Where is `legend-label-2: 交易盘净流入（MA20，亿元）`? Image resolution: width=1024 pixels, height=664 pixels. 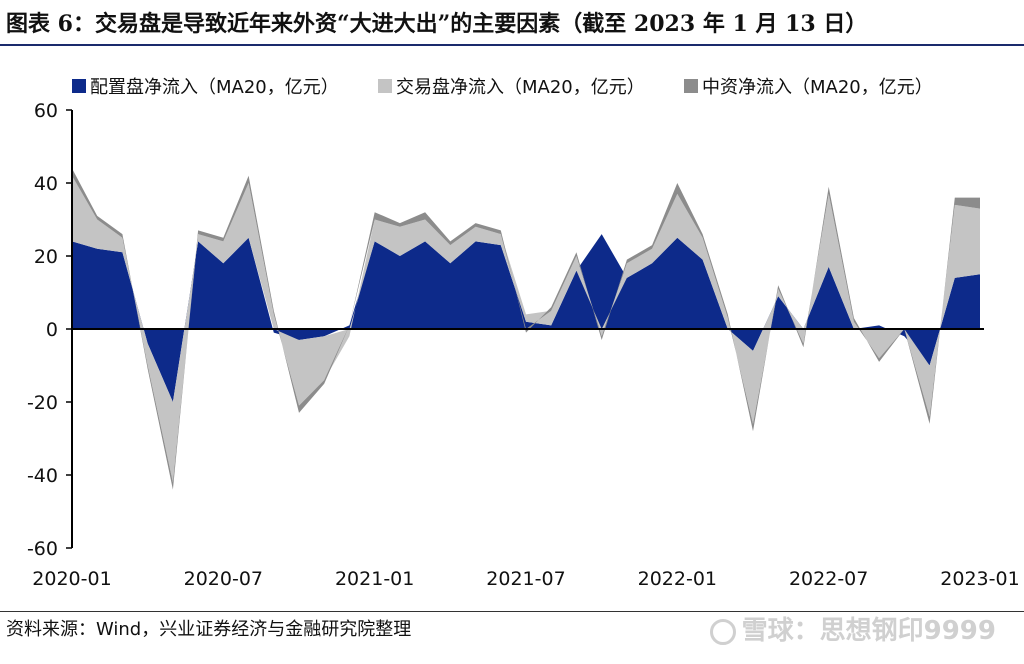
legend-label-2: 交易盘净流入（MA20，亿元） is located at coordinates (520, 87).